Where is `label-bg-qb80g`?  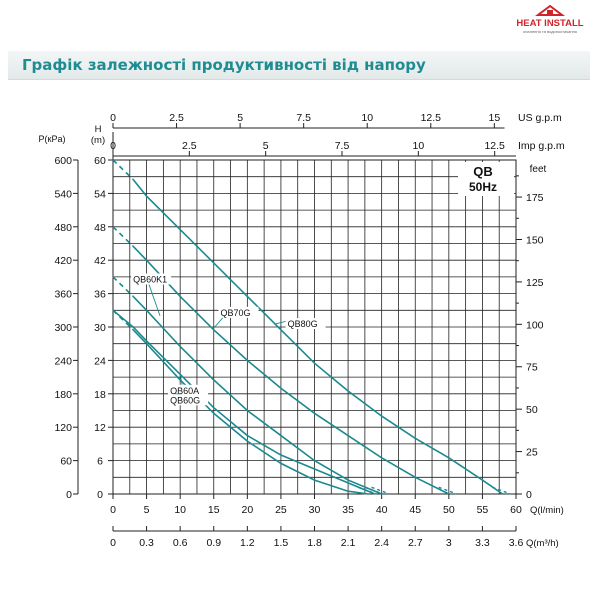
label-bg-qb80g is located at coordinates (305, 323).